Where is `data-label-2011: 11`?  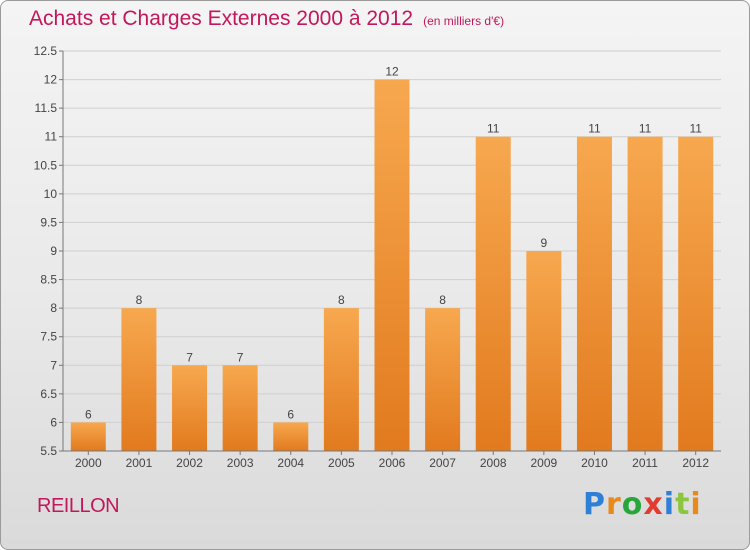 data-label-2011: 11 is located at coordinates (645, 129).